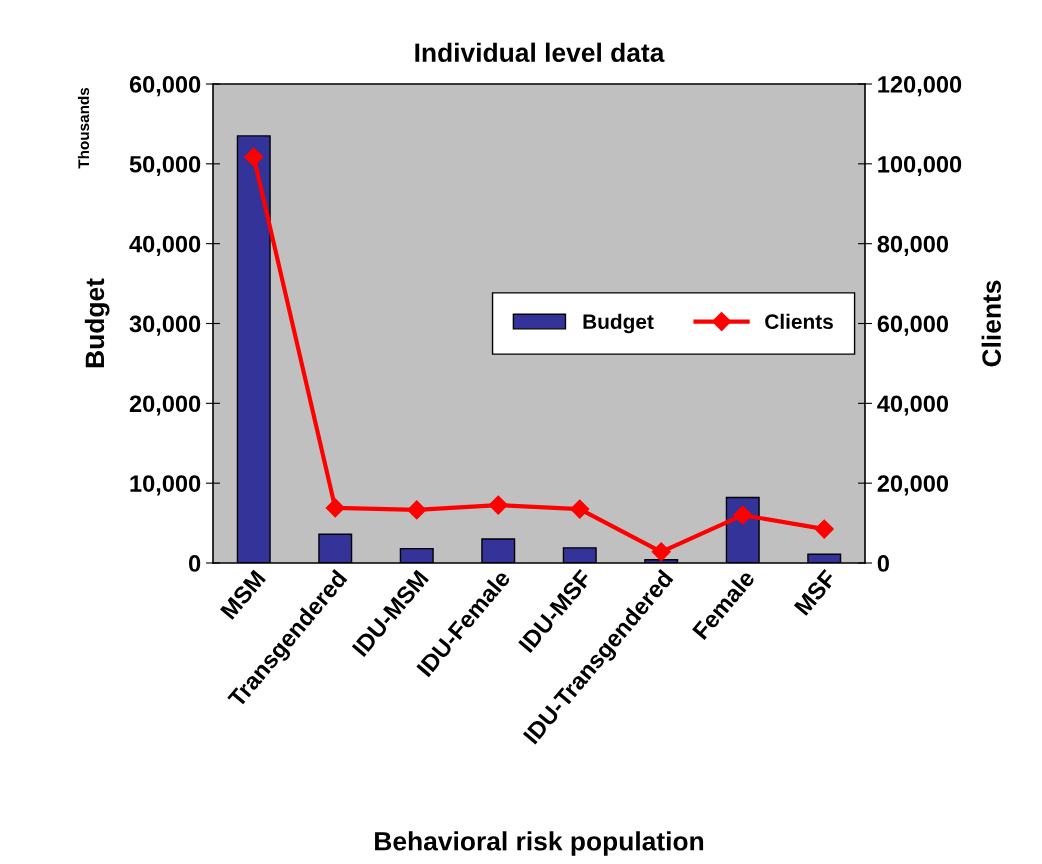  Describe the element at coordinates (165, 86) in the screenshot. I see `y-tick-label: 60,000` at that location.